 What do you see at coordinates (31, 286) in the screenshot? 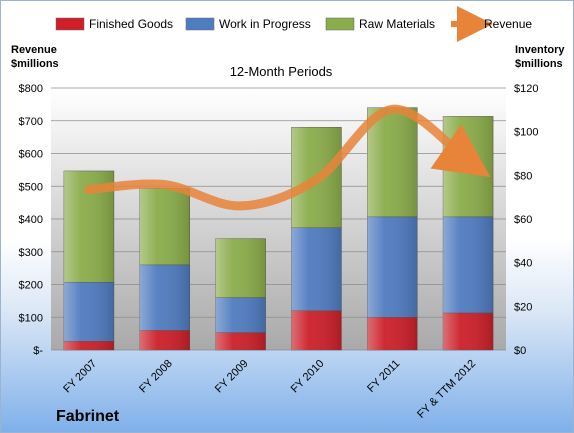
I see `y-left-tick-label: $200` at bounding box center [31, 286].